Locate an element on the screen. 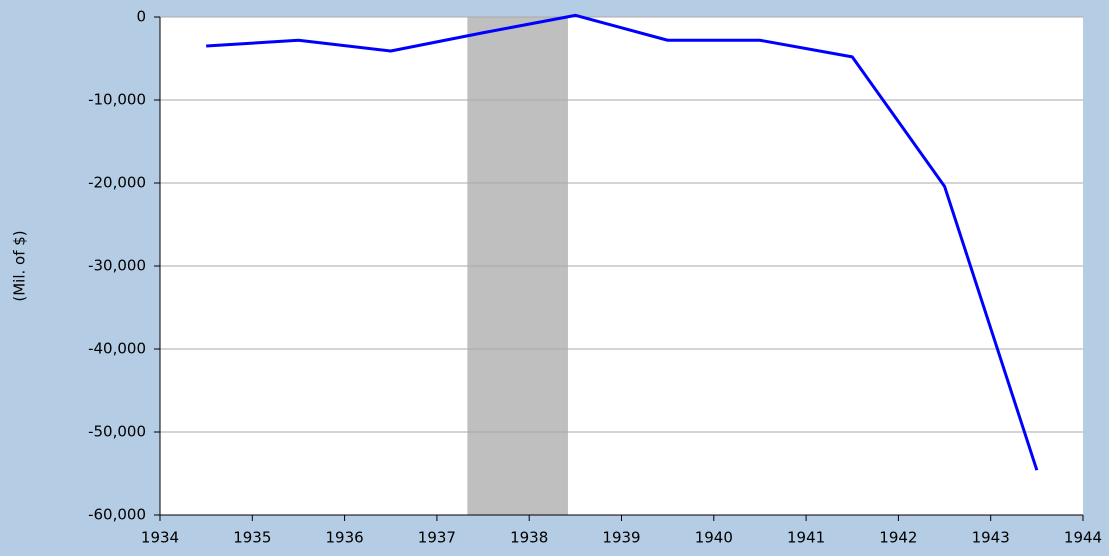  y-tick-label: -30,000 is located at coordinates (117, 266).